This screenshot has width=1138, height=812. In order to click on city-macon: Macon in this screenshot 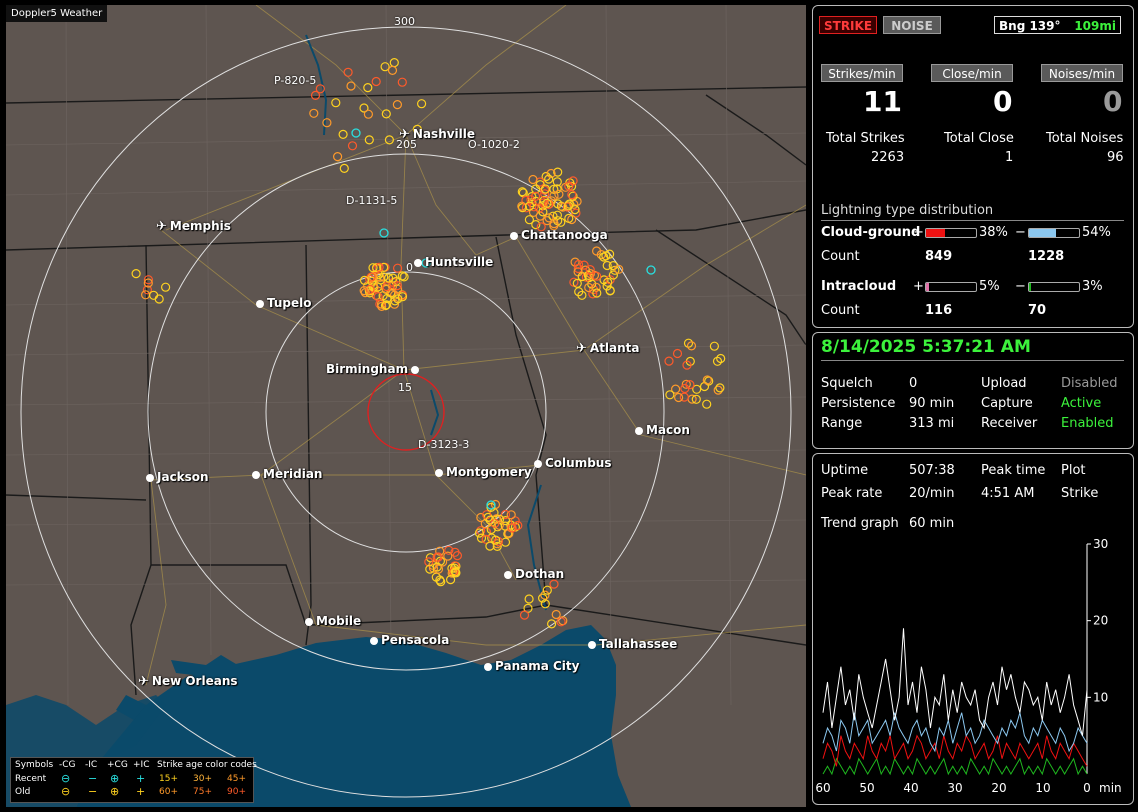, I will do `click(662, 430)`.